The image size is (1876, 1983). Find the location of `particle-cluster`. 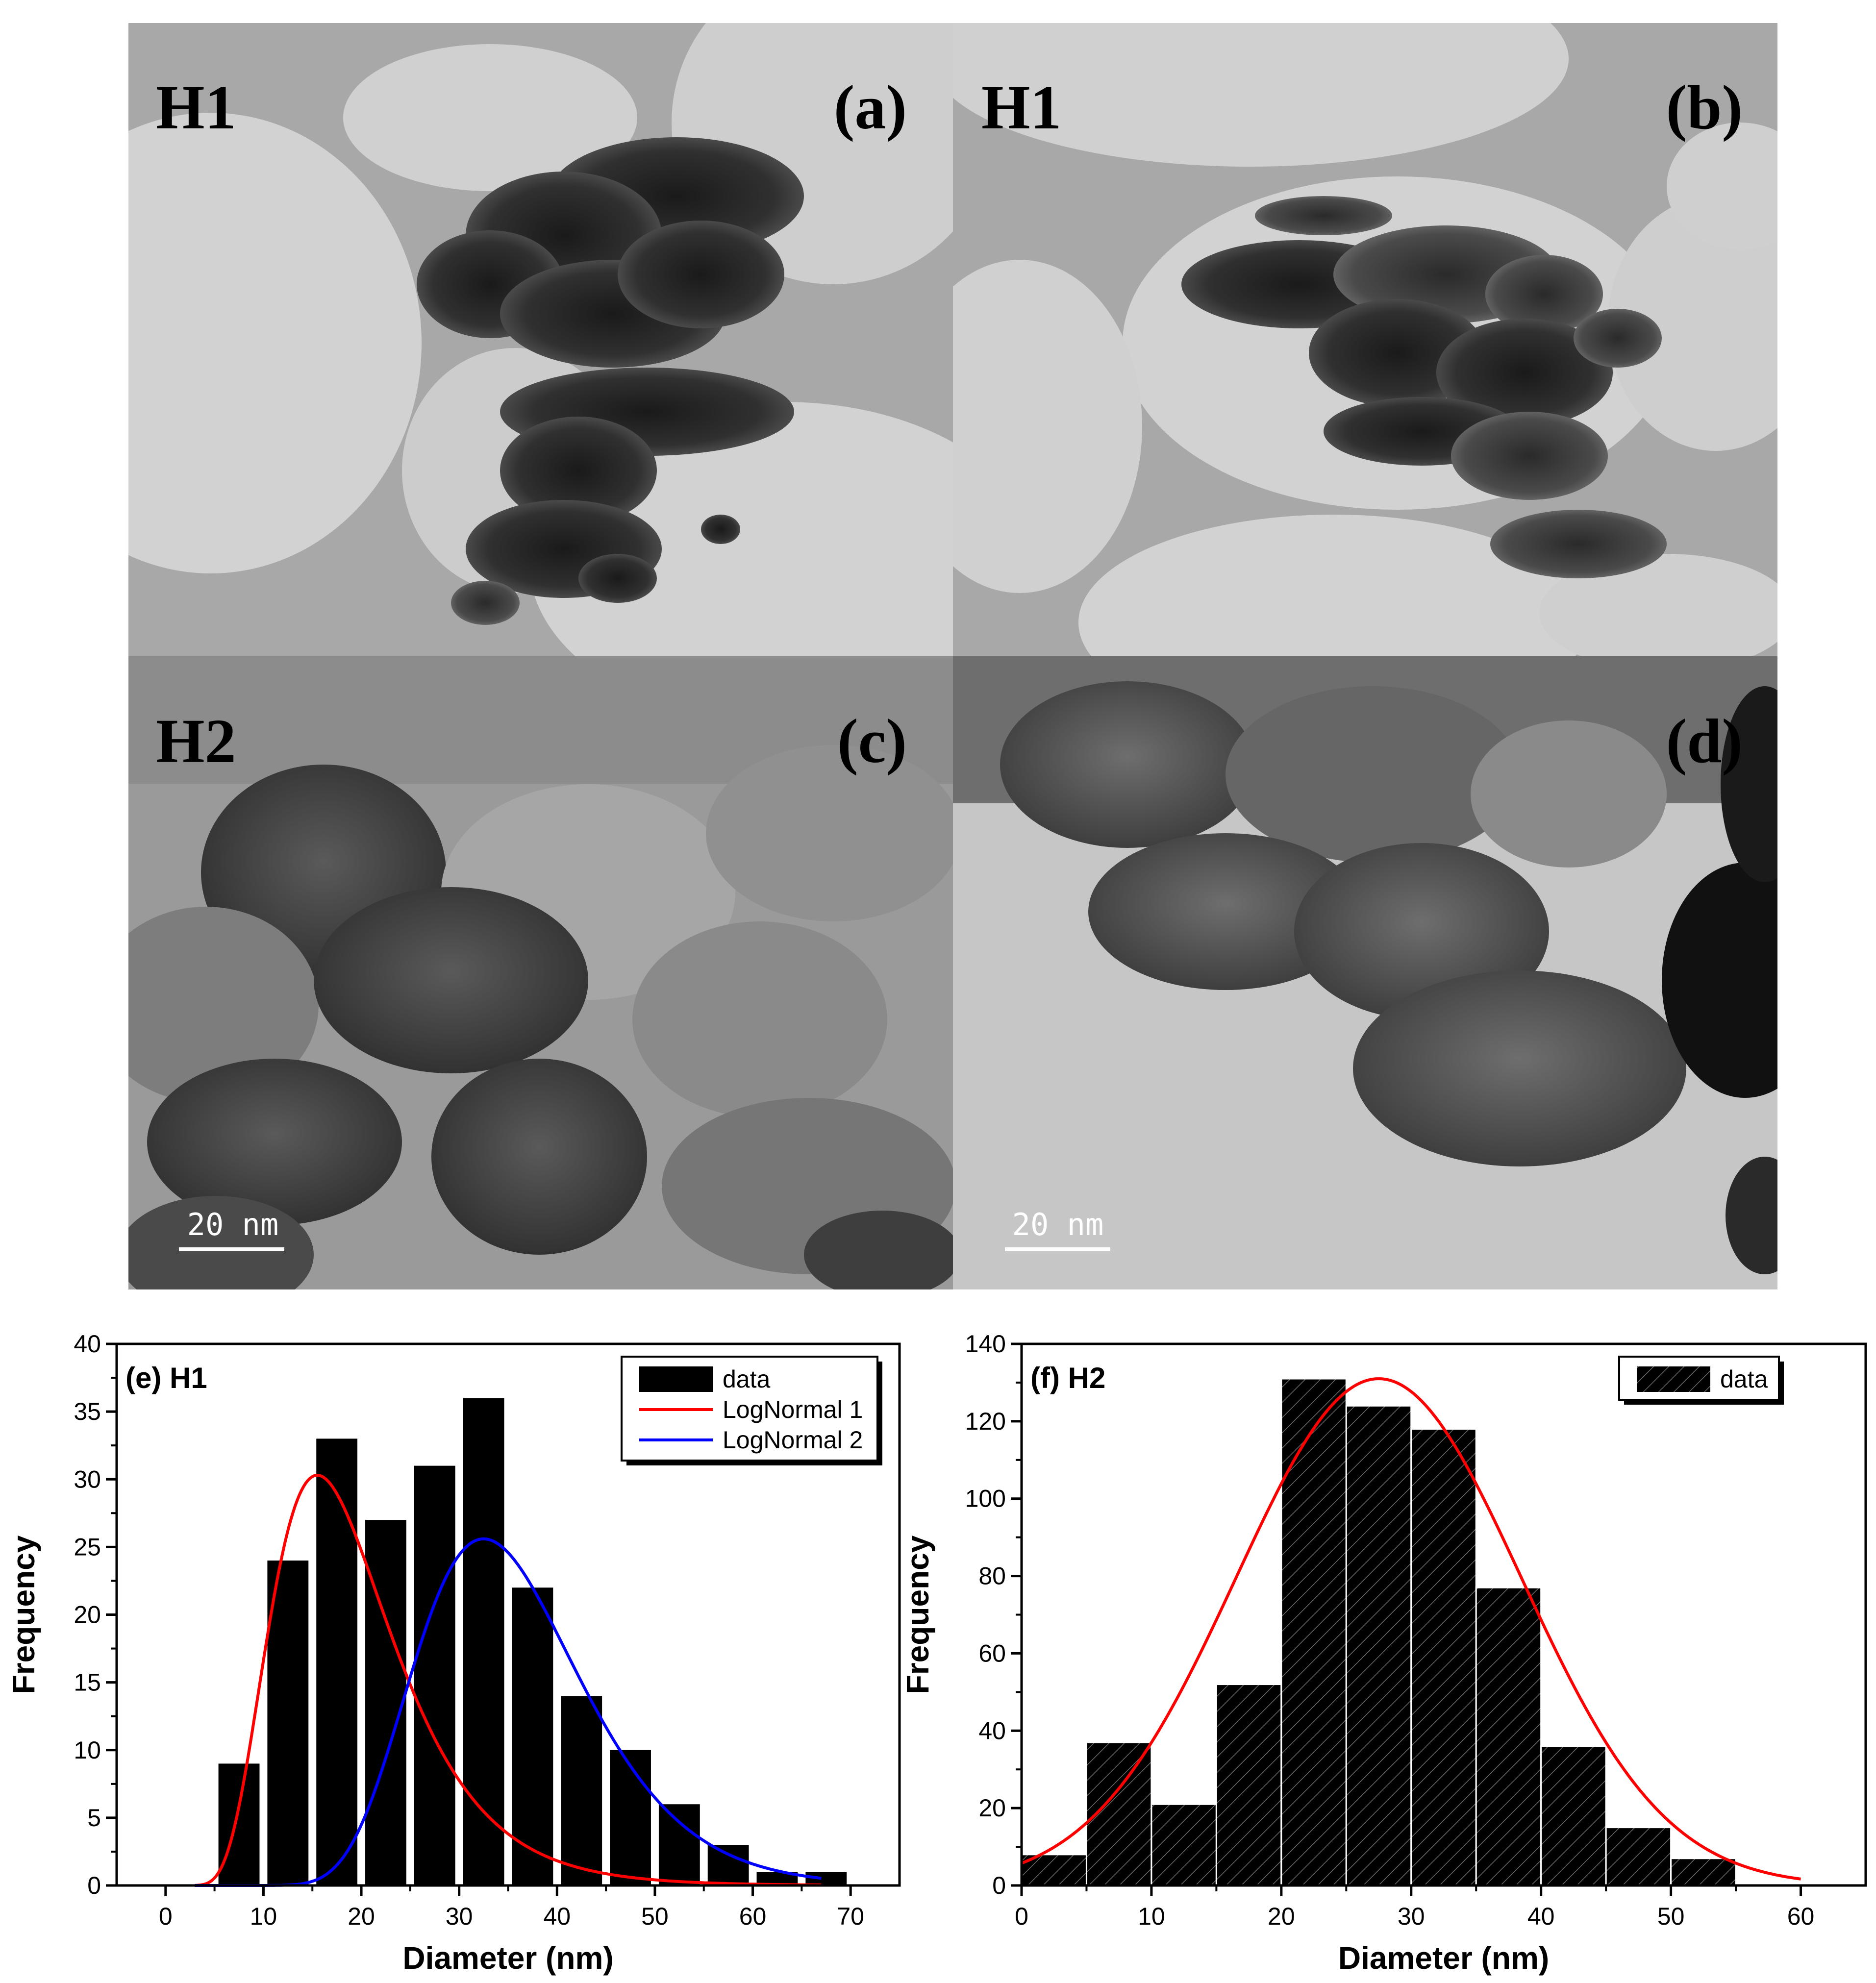

particle-cluster is located at coordinates (611, 381).